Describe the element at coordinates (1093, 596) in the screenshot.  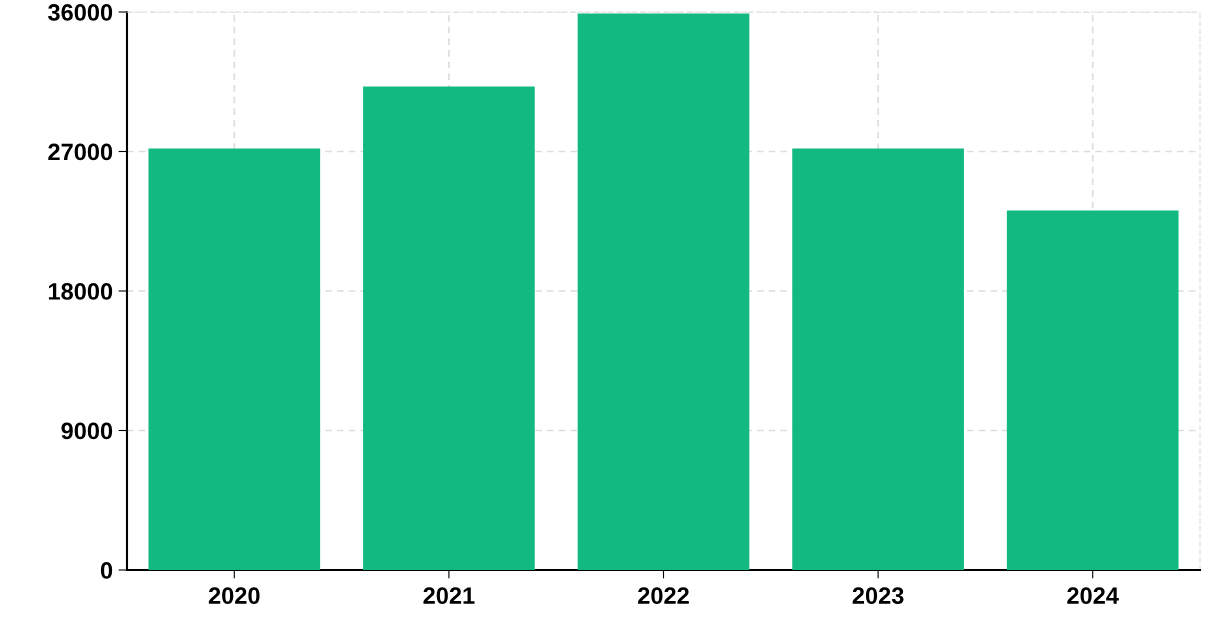
I see `x-tick-label: 2024` at that location.